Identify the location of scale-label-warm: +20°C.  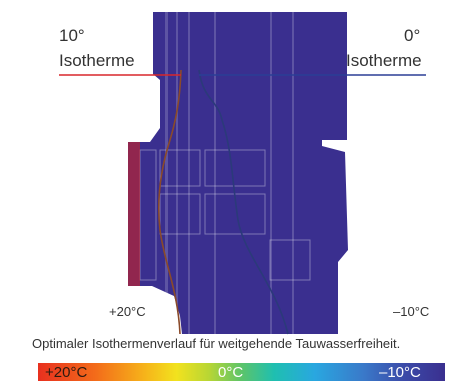
(66, 372).